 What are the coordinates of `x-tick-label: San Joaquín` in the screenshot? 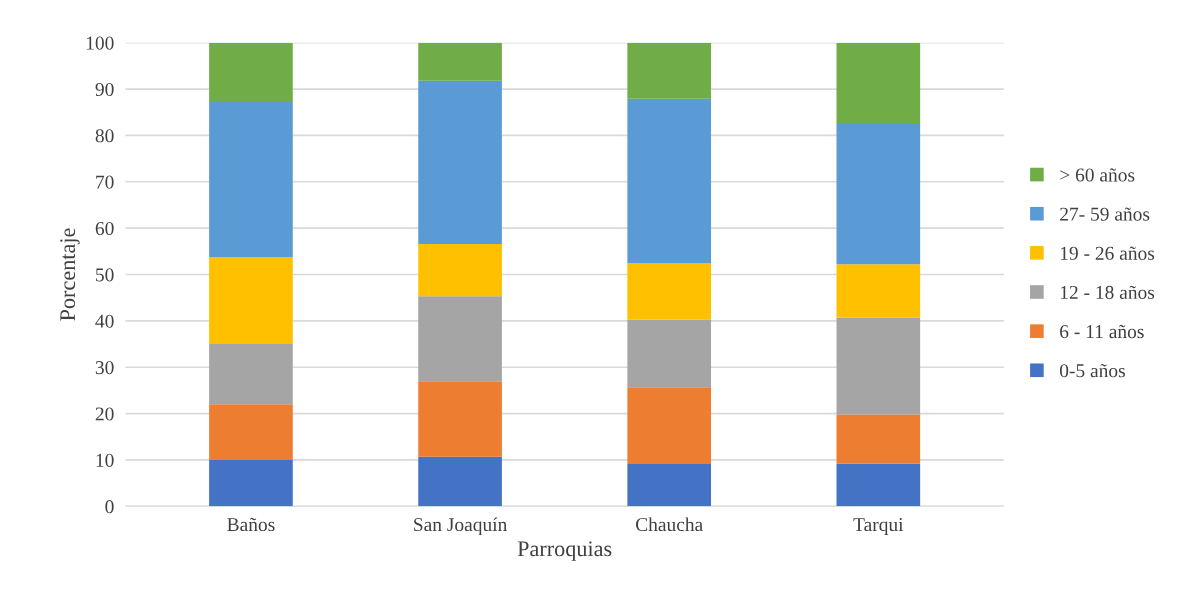 It's located at (461, 526).